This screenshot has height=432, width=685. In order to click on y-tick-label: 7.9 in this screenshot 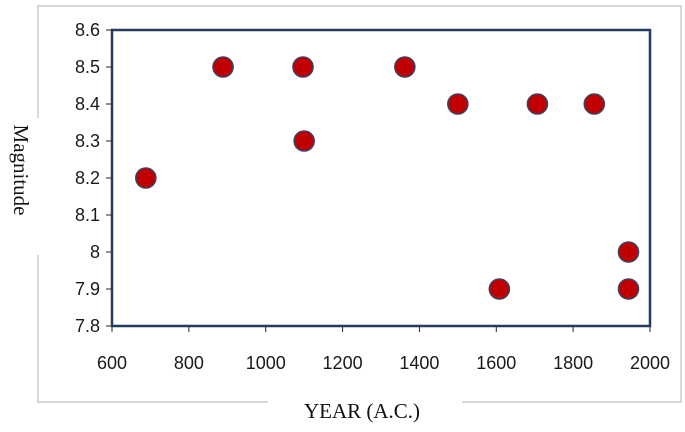, I will do `click(87, 289)`.